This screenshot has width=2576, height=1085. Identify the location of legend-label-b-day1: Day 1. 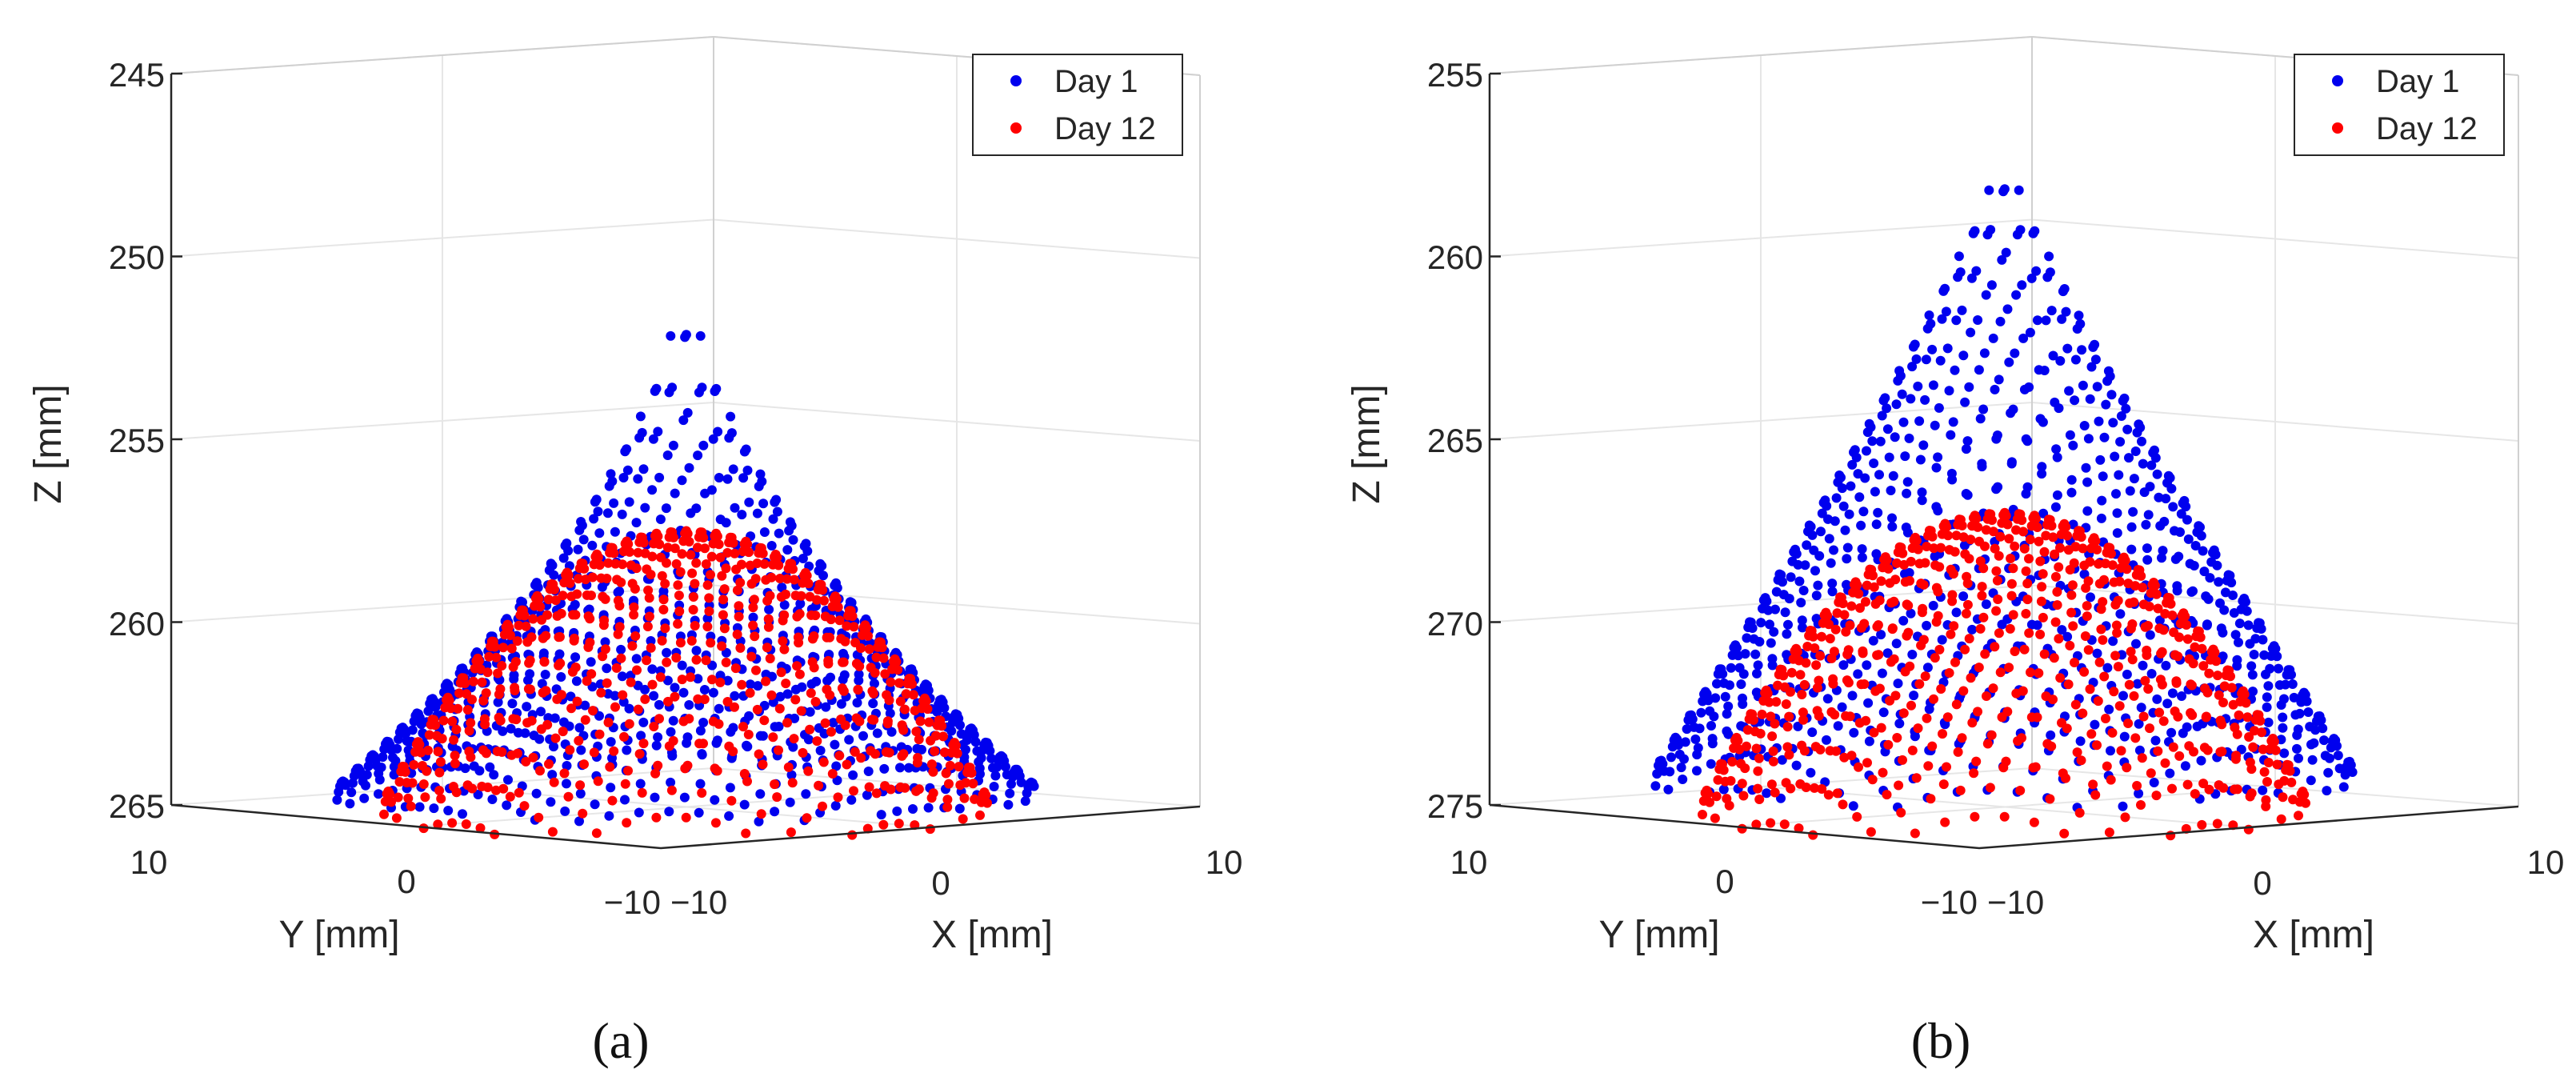
(2418, 82).